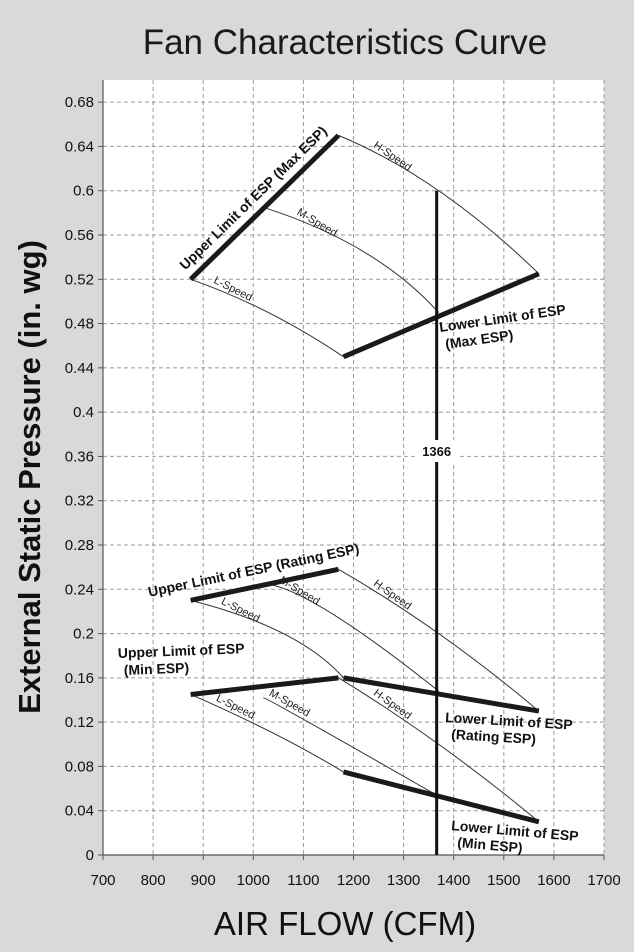  What do you see at coordinates (83, 191) in the screenshot?
I see `y-tick-label: 0.6` at bounding box center [83, 191].